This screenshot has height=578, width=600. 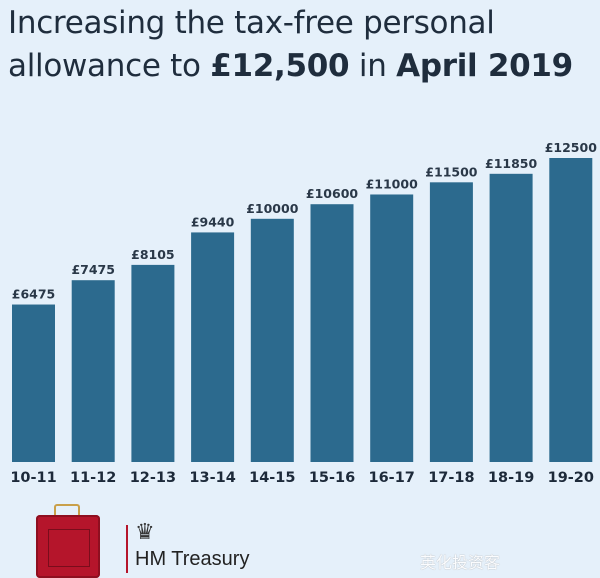 I want to click on title-text: allowance to, so click(x=109, y=66).